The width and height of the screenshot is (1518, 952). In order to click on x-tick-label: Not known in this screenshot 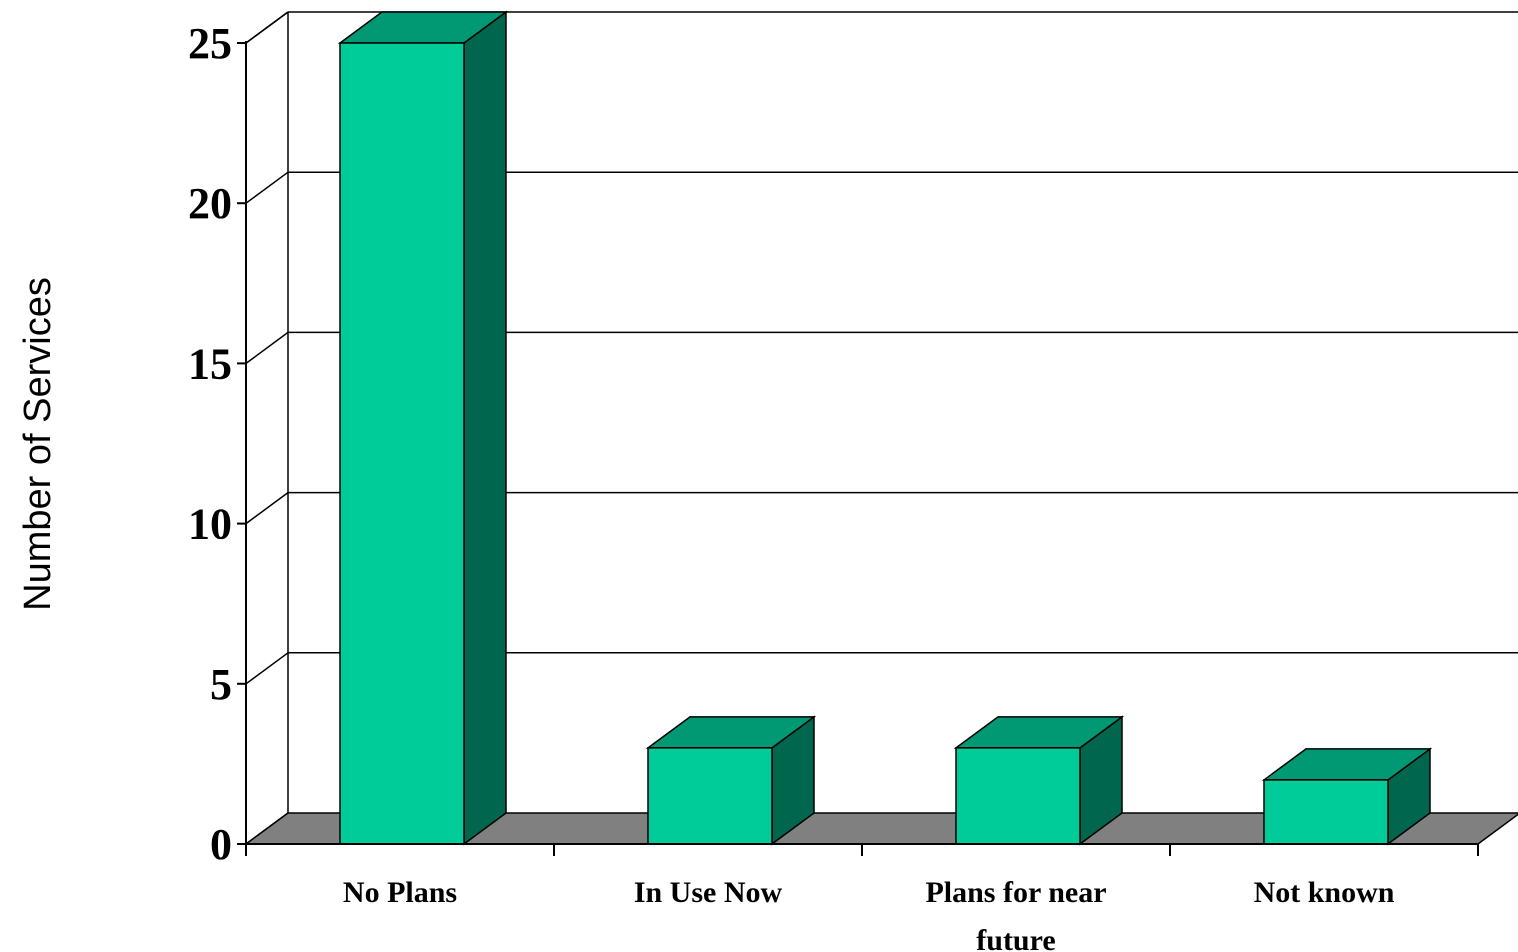, I will do `click(1324, 892)`.